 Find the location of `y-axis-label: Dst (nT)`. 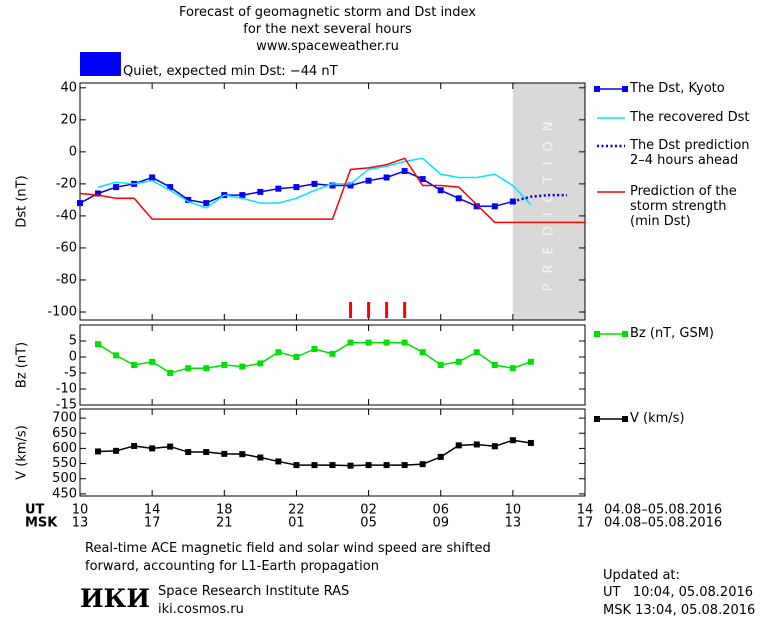

y-axis-label: Dst (nT) is located at coordinates (22, 201).